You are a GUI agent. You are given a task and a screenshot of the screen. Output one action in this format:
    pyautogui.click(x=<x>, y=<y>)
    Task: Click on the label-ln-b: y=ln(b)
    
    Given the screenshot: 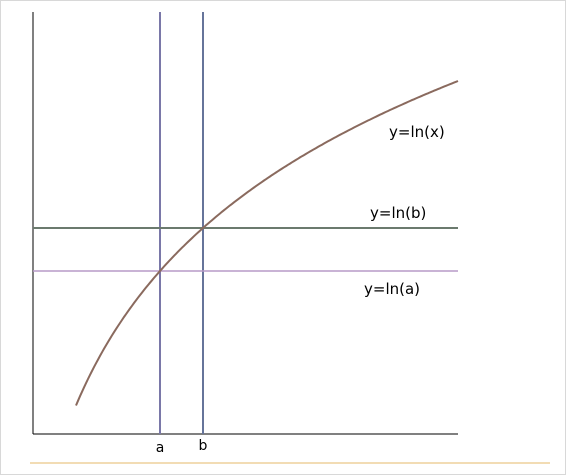 What is the action you would take?
    pyautogui.click(x=398, y=213)
    